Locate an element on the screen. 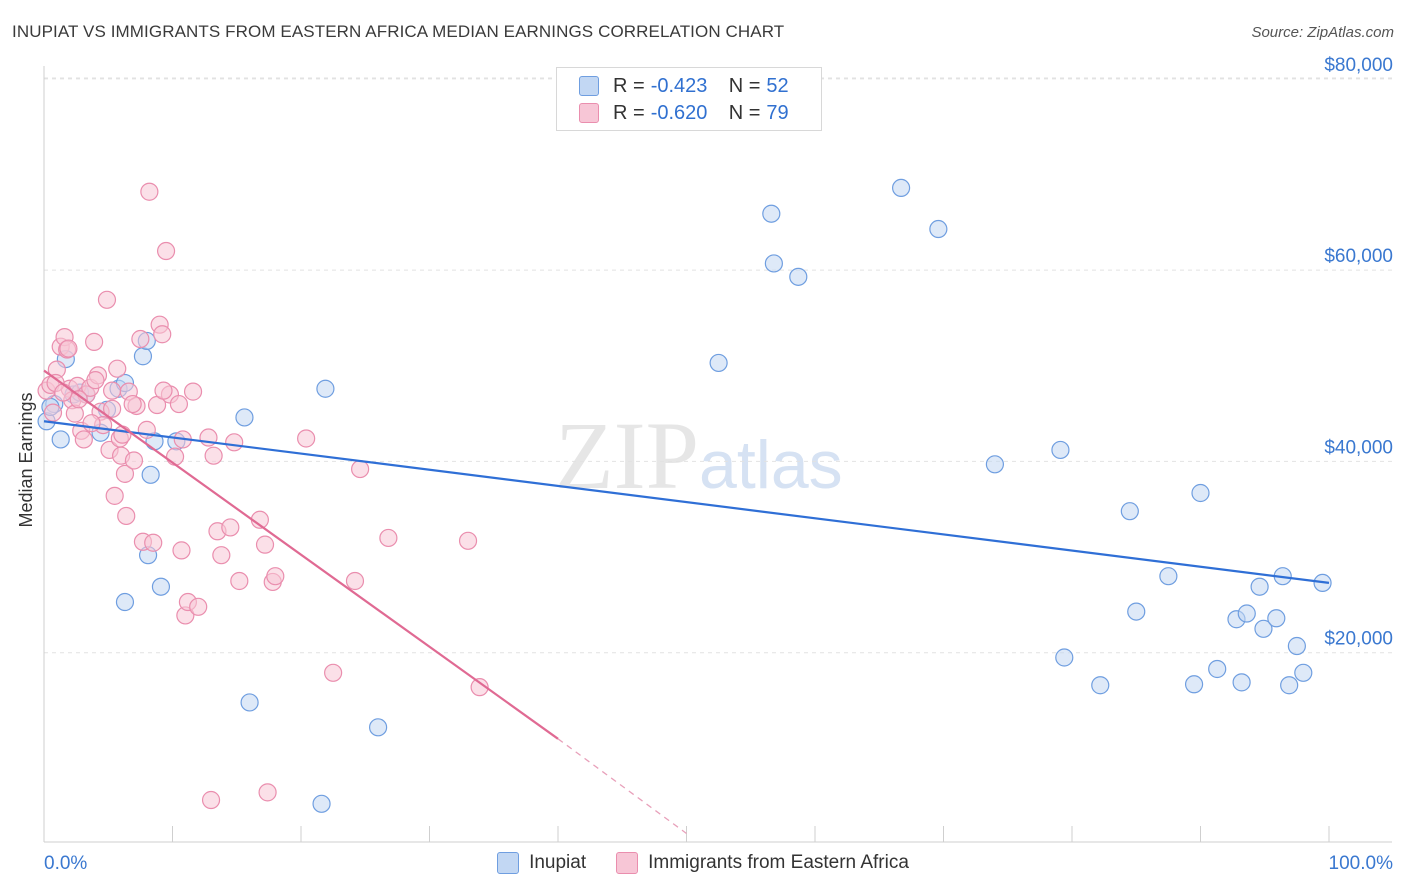  legend-n-value: 52 is located at coordinates (777, 85).